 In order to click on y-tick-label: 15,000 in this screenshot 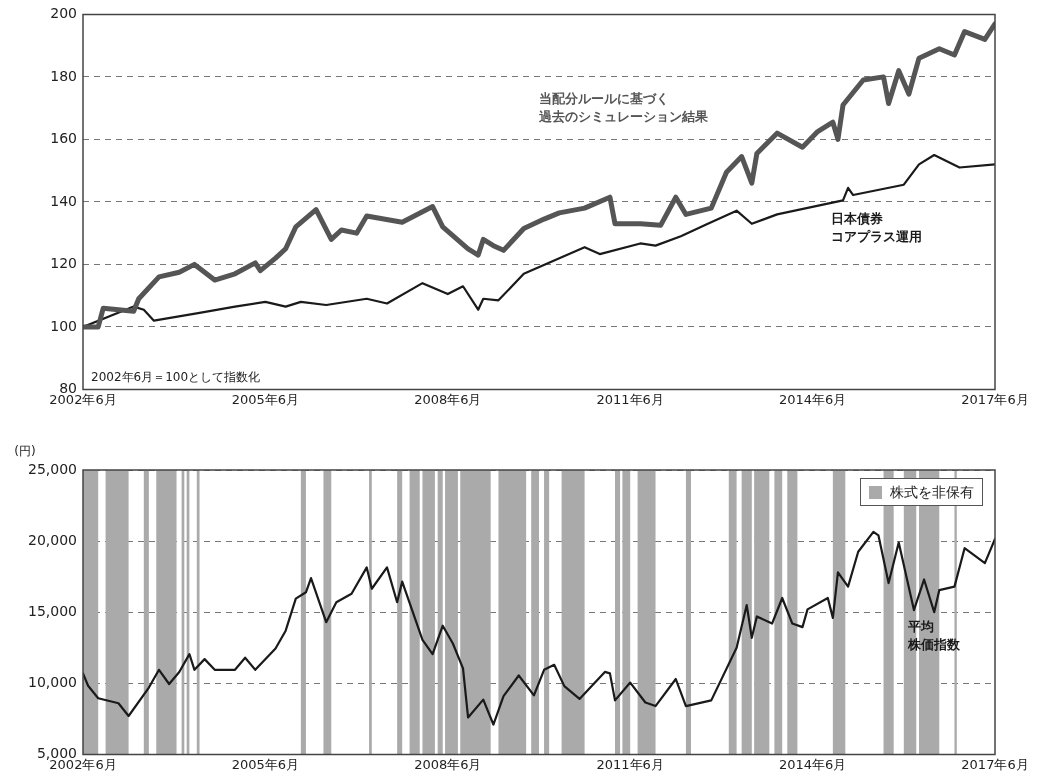, I will do `click(52, 610)`.